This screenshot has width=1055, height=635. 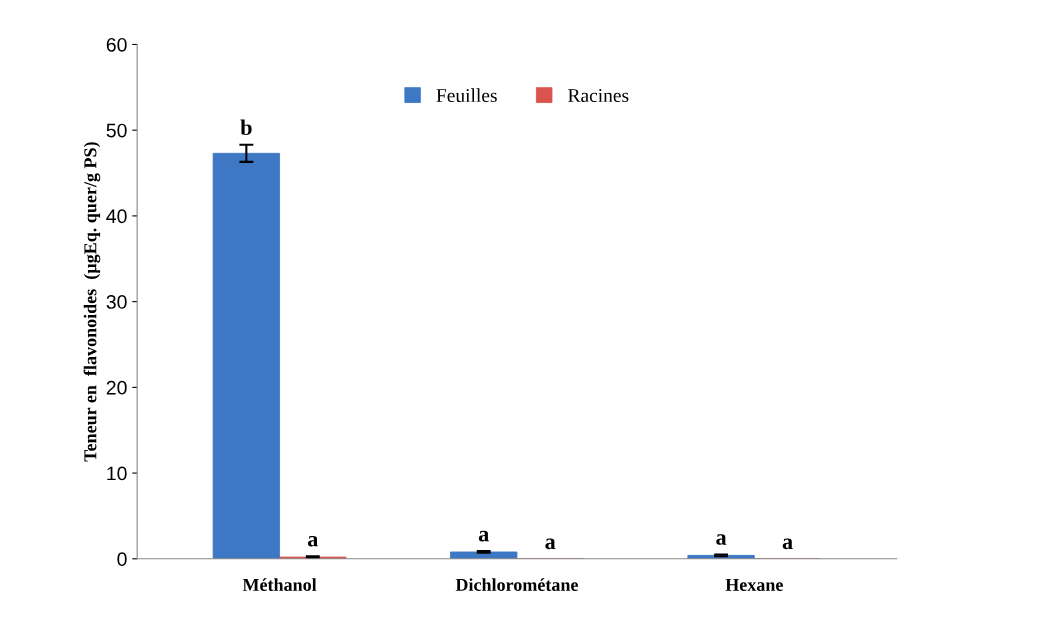 I want to click on y-tick-label: 50, so click(x=116, y=130).